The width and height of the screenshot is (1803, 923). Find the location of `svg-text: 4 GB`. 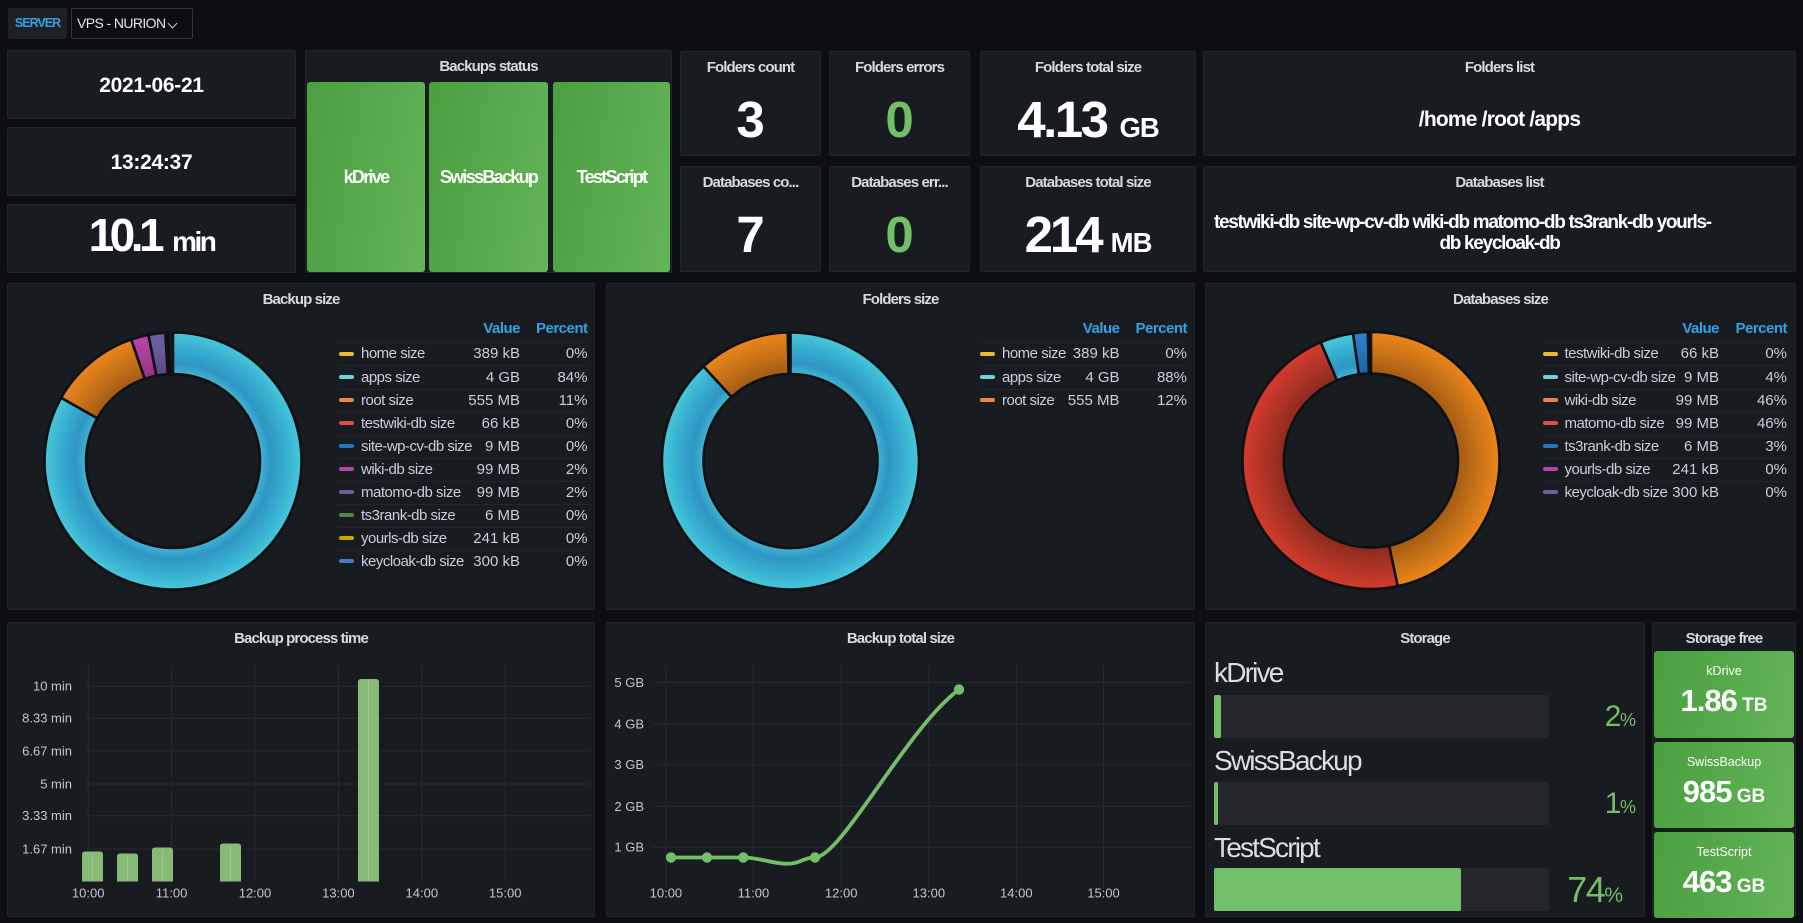

svg-text: 4 GB is located at coordinates (629, 724).